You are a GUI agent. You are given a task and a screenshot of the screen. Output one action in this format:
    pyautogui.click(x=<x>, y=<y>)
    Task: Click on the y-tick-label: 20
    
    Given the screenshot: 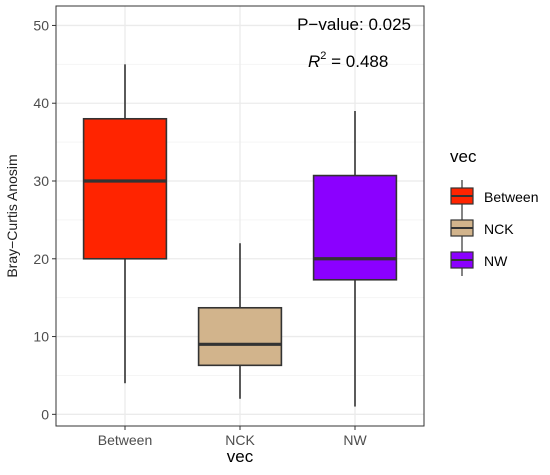 What is the action you would take?
    pyautogui.click(x=41, y=259)
    